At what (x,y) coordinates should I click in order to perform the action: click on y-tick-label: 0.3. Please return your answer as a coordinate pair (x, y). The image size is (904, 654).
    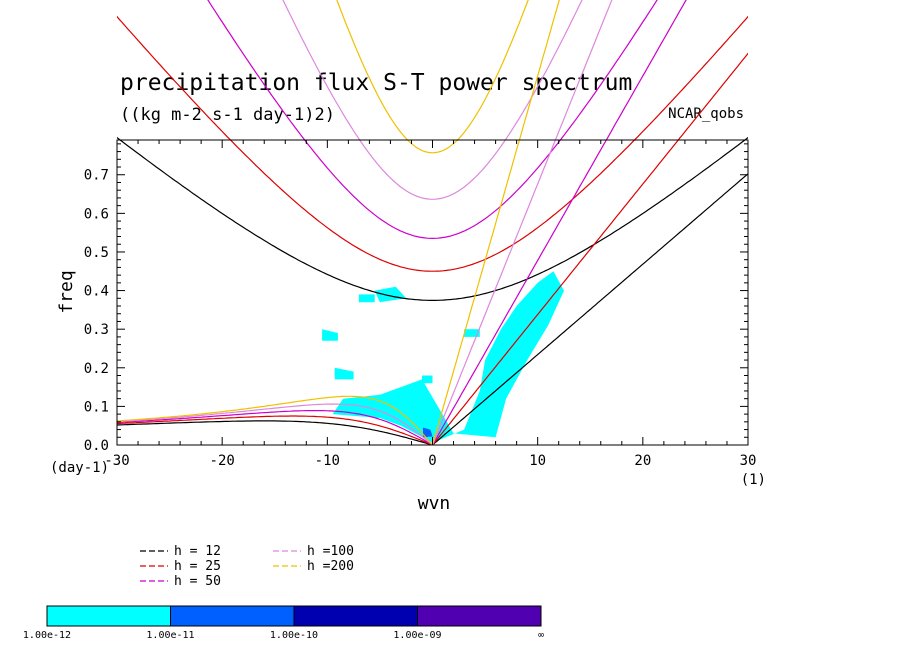
    Looking at the image, I should click on (96, 330).